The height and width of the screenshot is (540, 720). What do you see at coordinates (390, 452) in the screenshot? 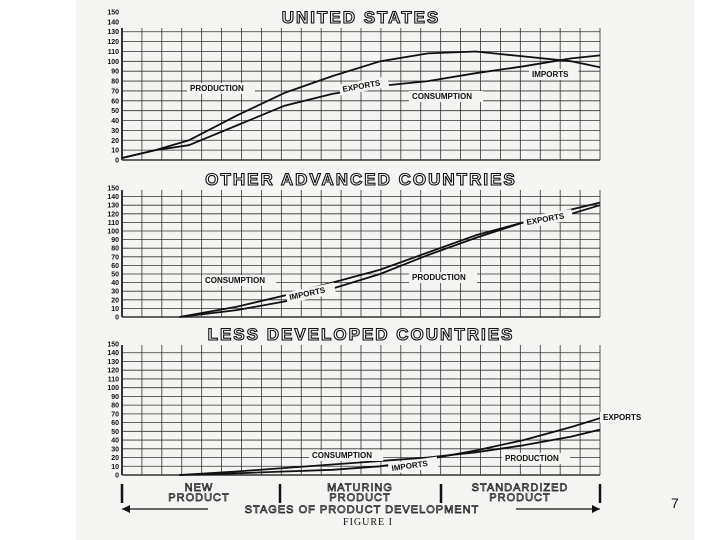
I see `series-line-consumption` at bounding box center [390, 452].